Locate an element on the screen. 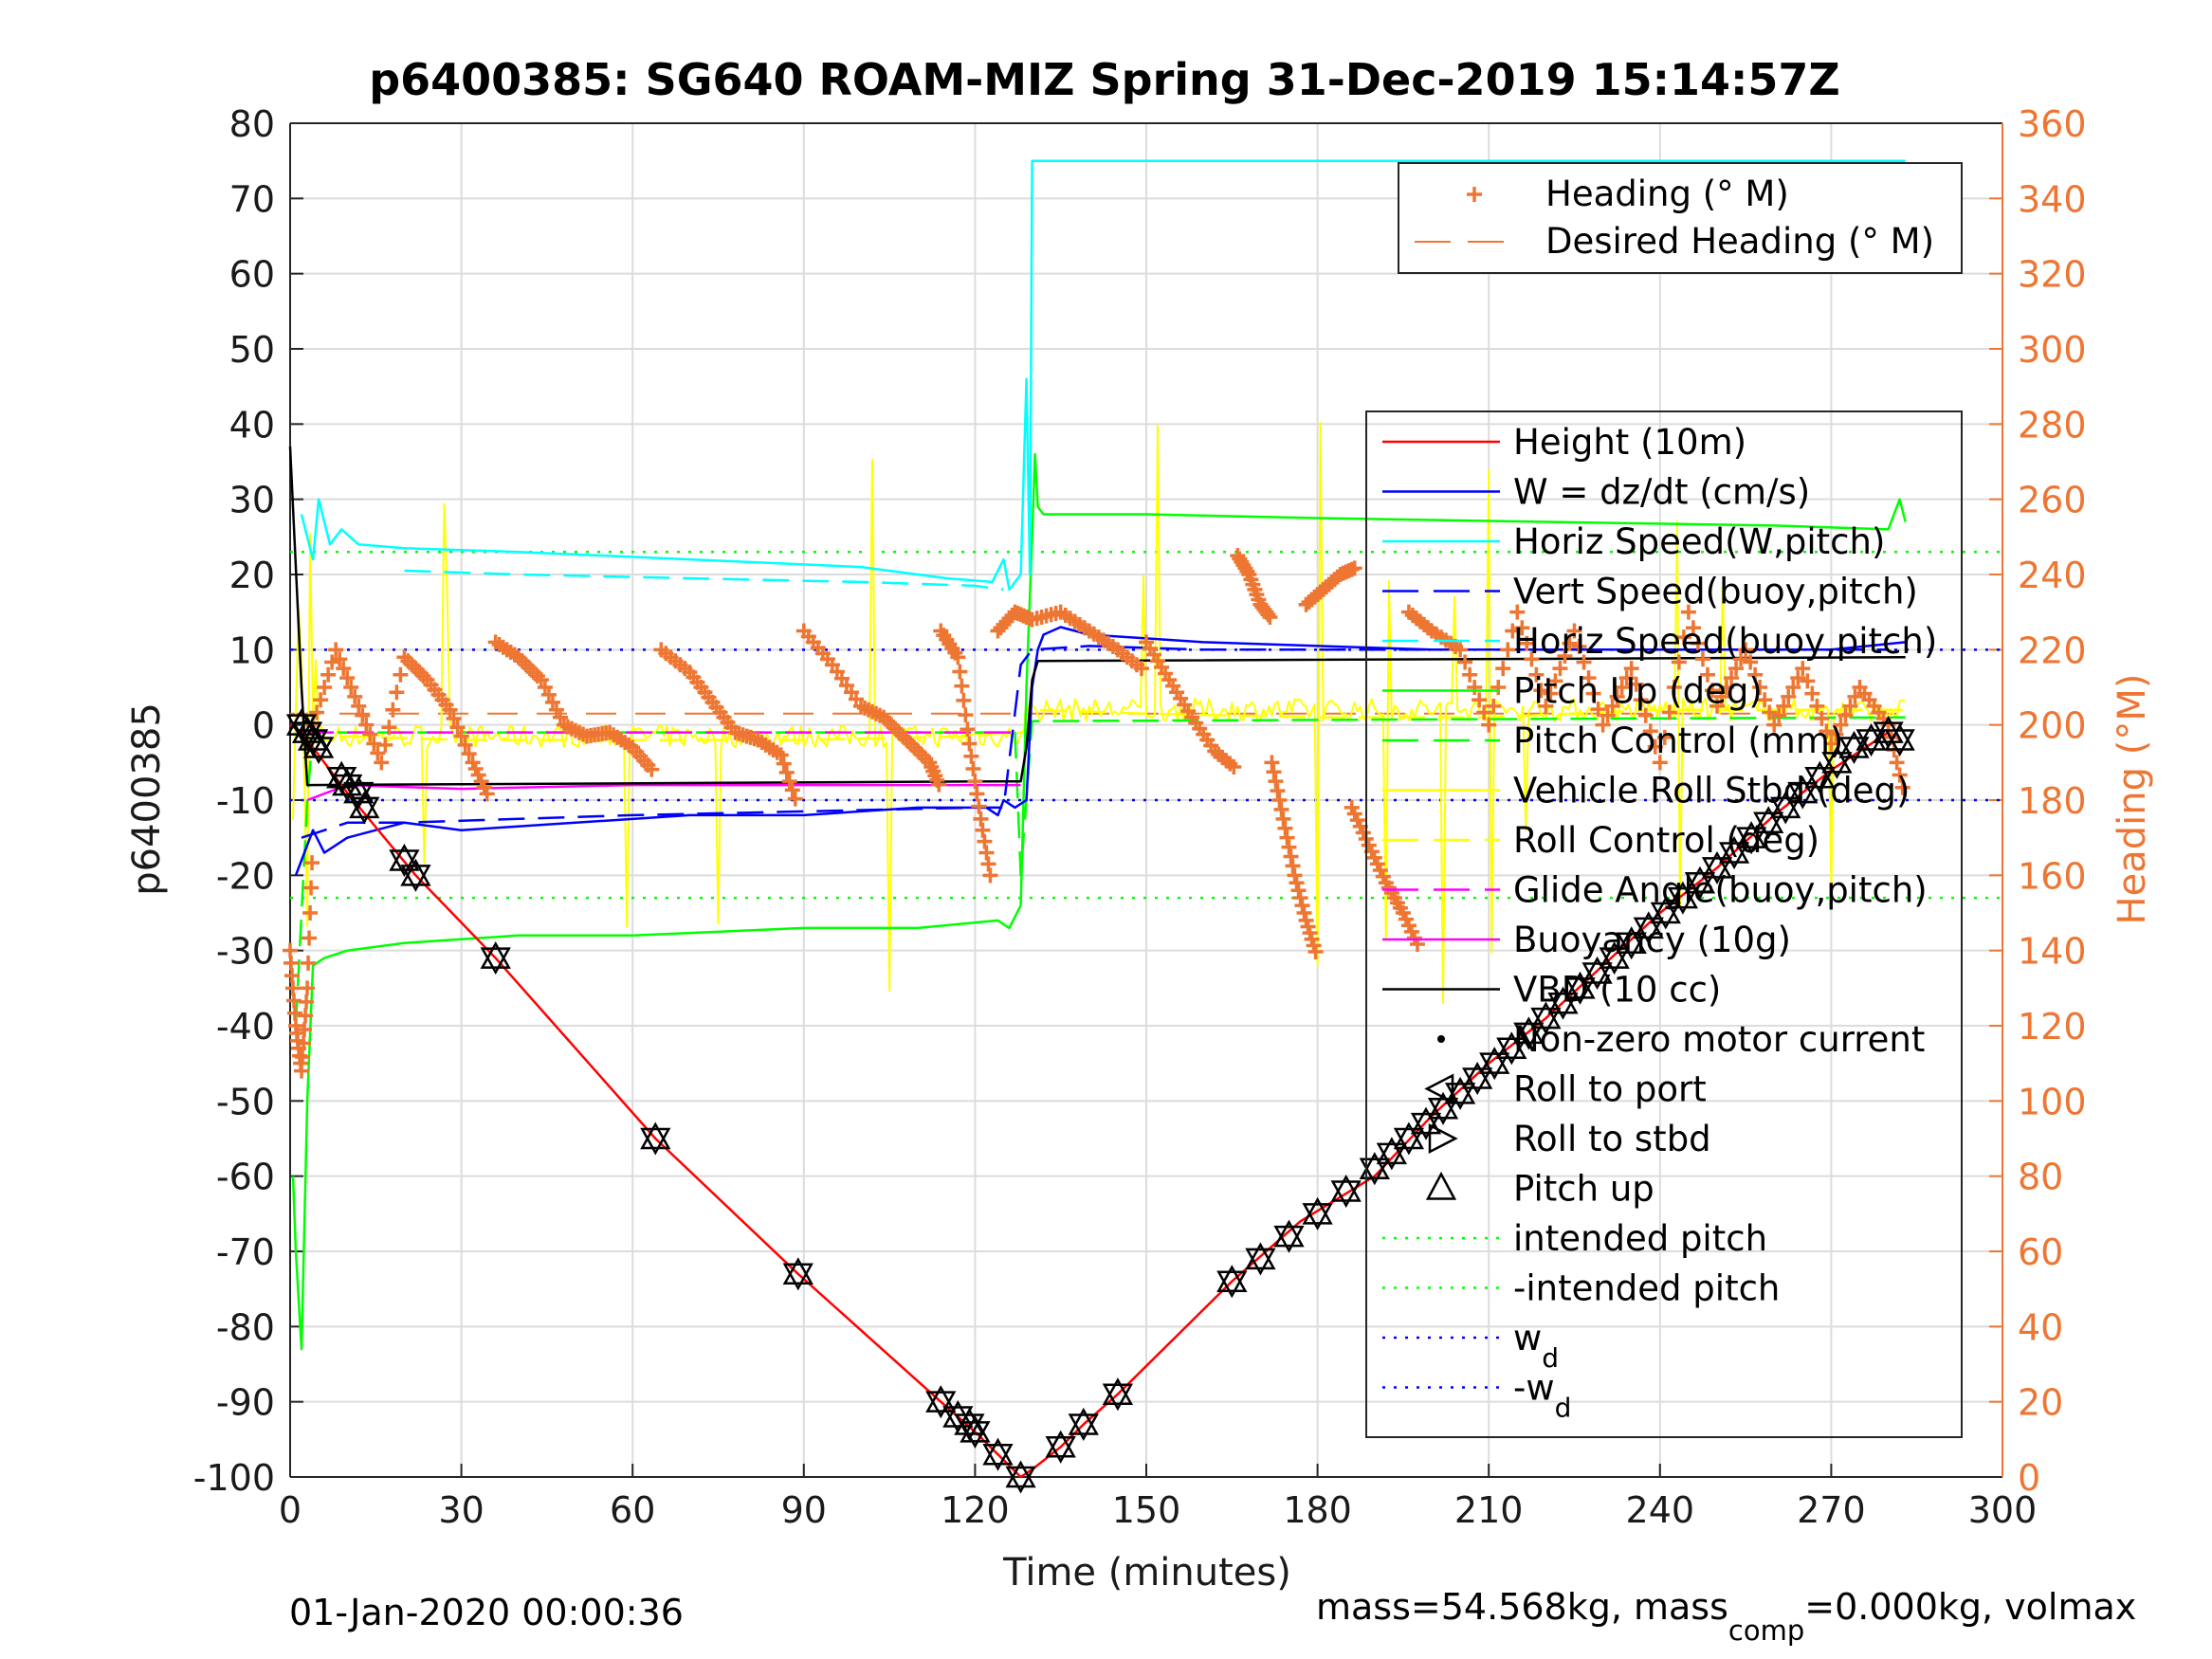  legend-label: intended pitch is located at coordinates (1640, 1238).